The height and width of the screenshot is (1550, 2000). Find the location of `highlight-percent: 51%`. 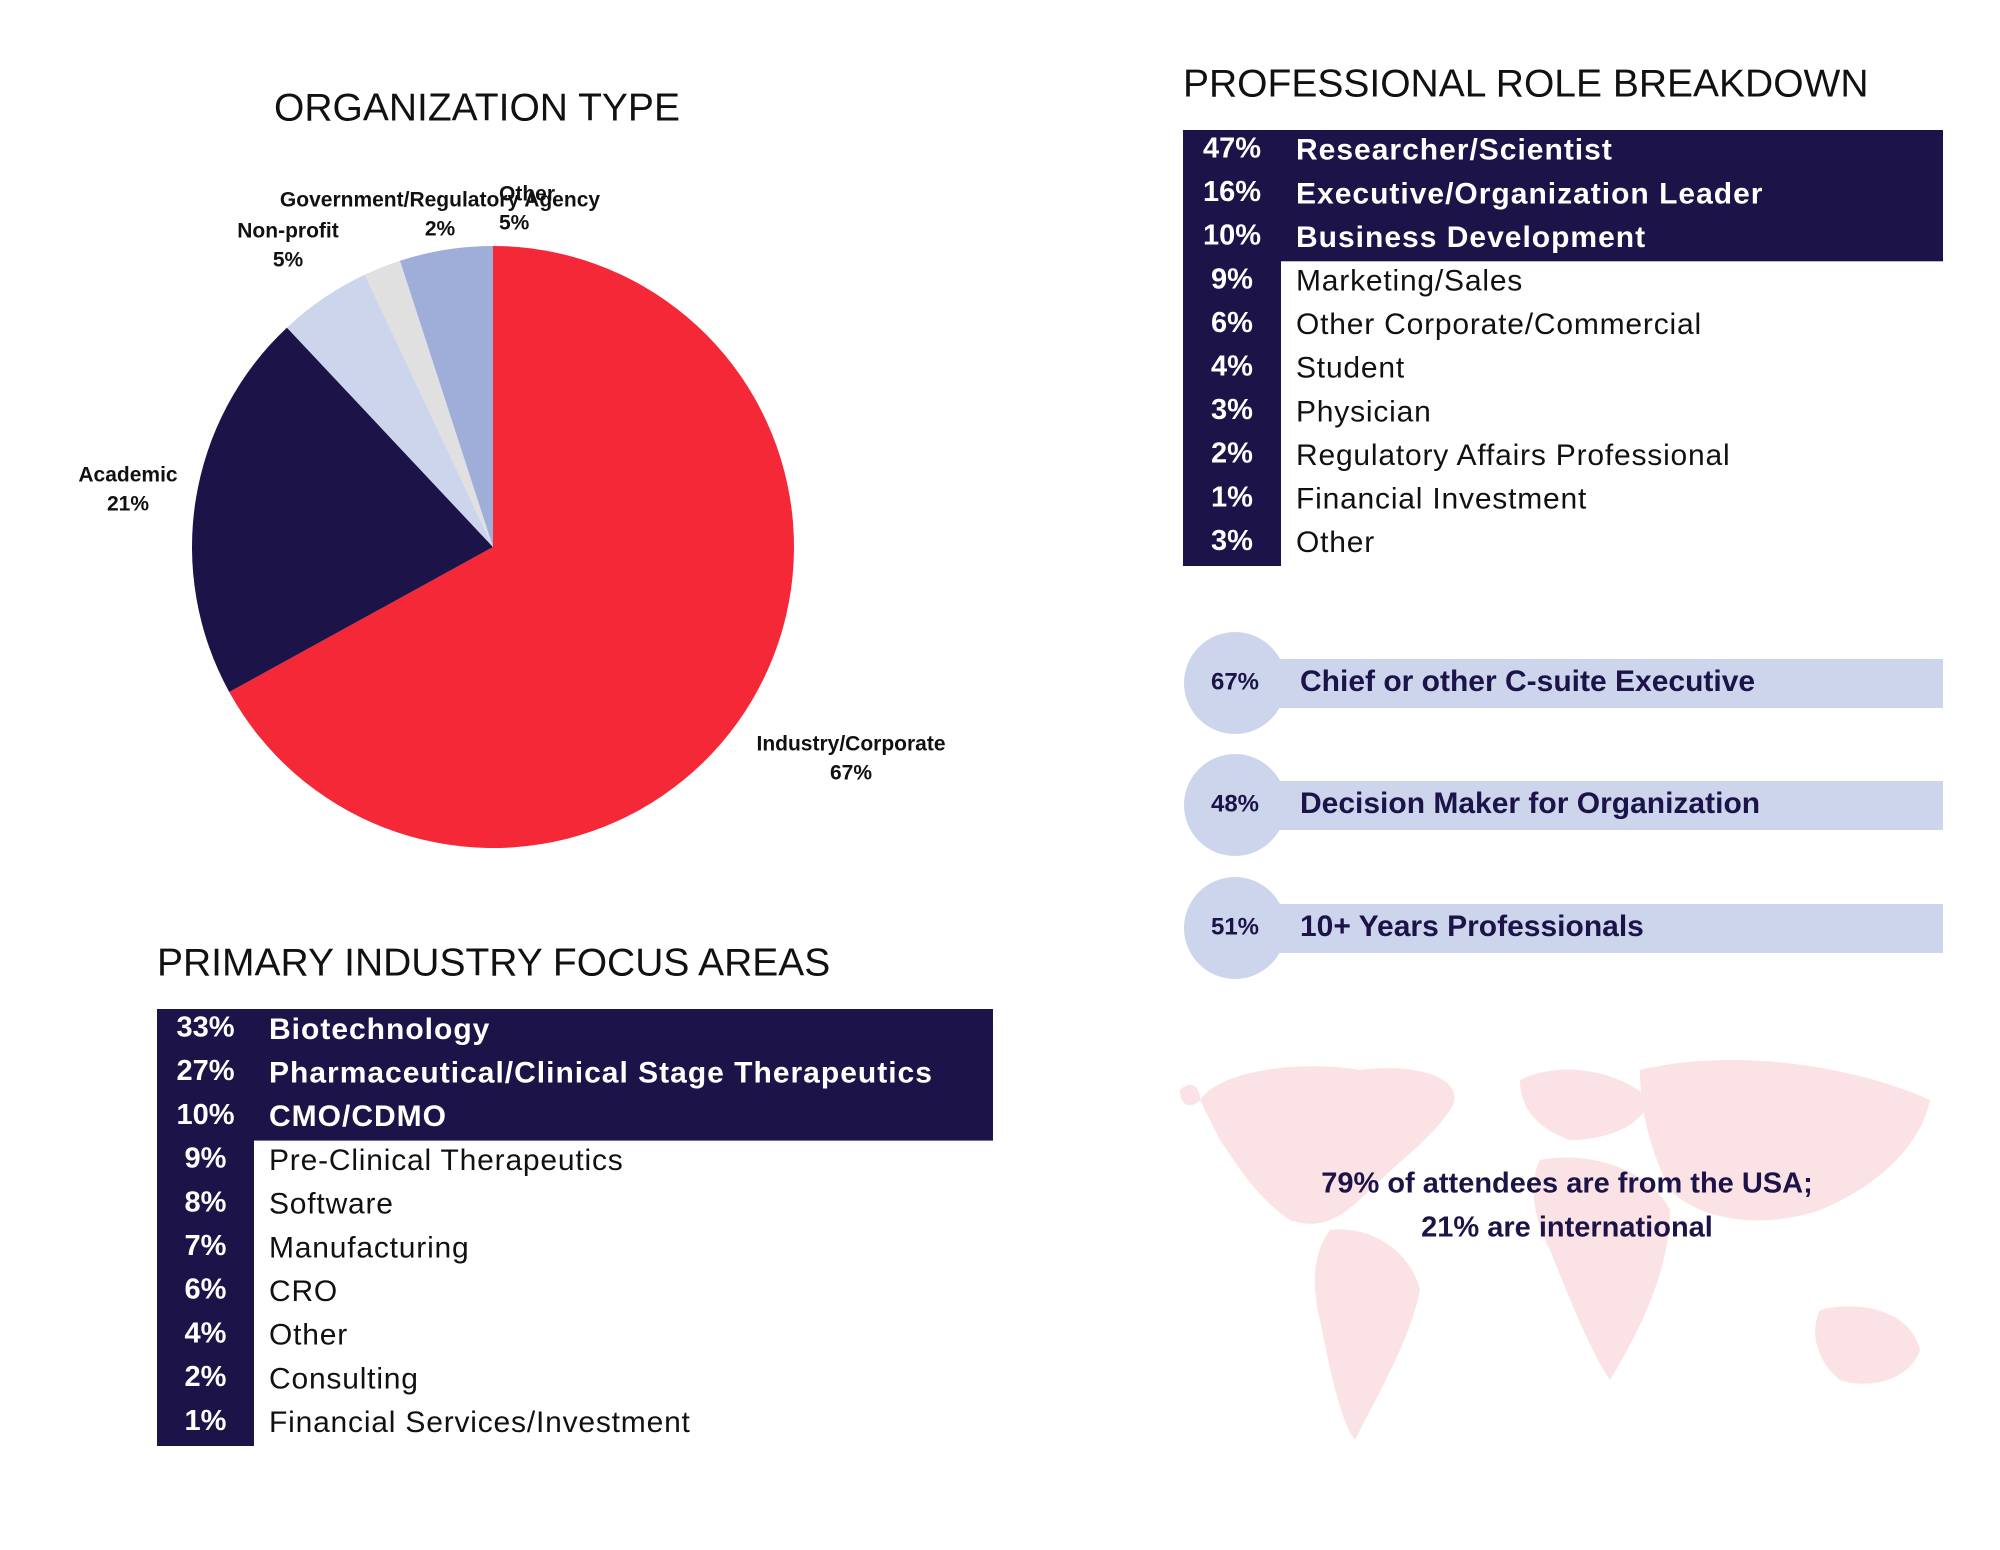

highlight-percent: 51% is located at coordinates (1235, 926).